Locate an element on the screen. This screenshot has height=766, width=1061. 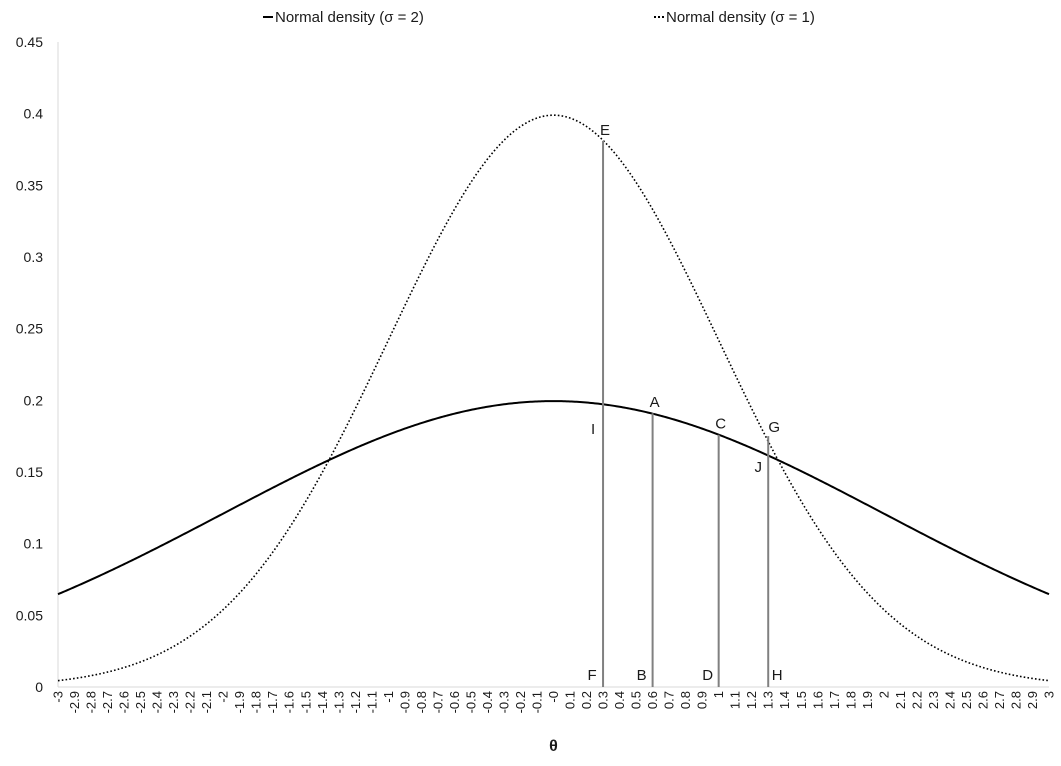
x-tick-label: -1.2 is located at coordinates (355, 702).